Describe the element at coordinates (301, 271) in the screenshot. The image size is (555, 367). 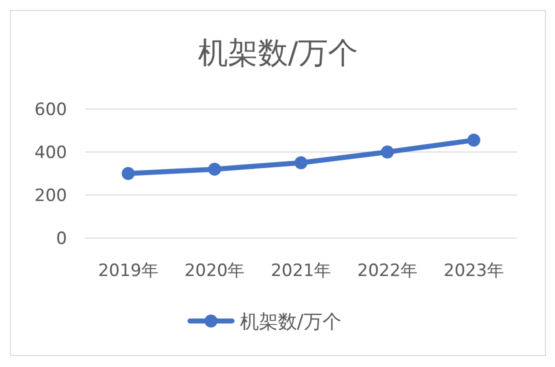
I see `x-tick-label: 2021年` at that location.